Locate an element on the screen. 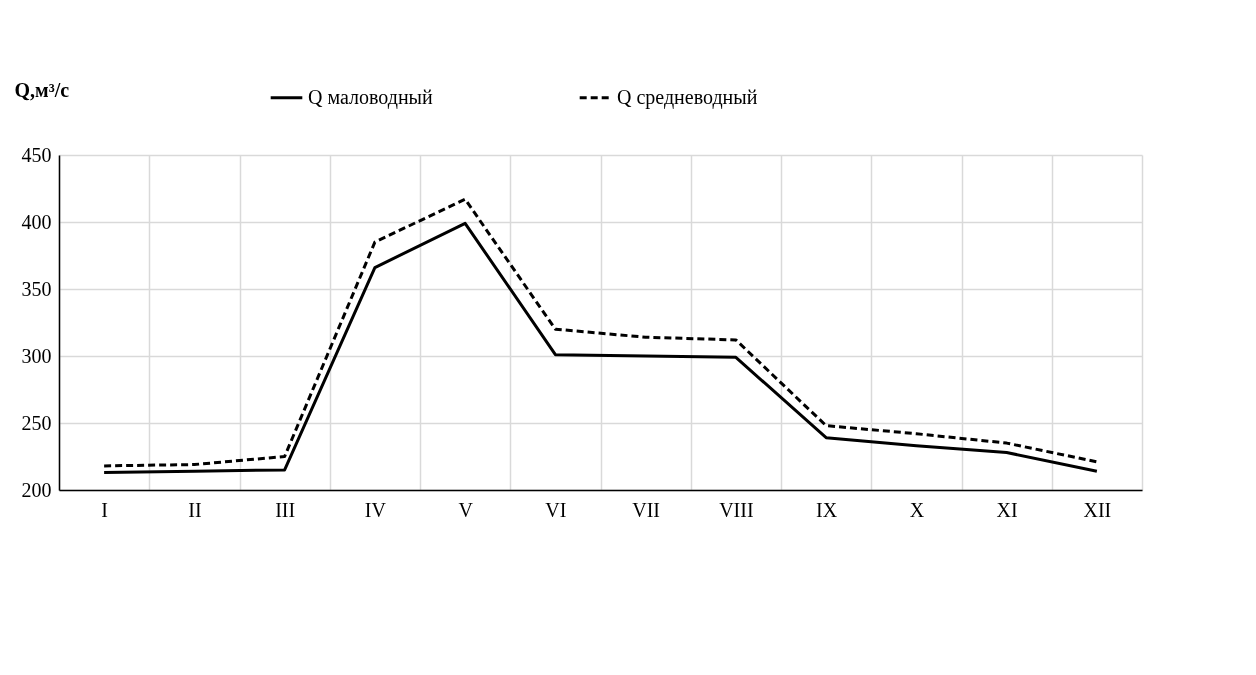  x-tick-label: XI is located at coordinates (1007, 509).